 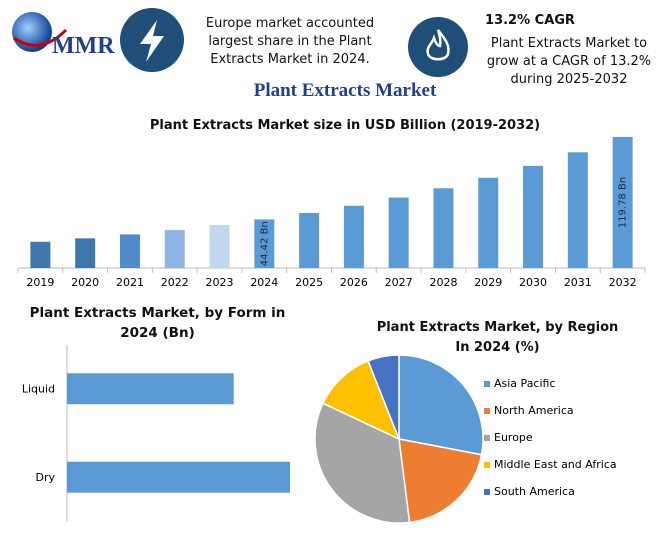 I want to click on x-tick-label: 2021, so click(x=130, y=282).